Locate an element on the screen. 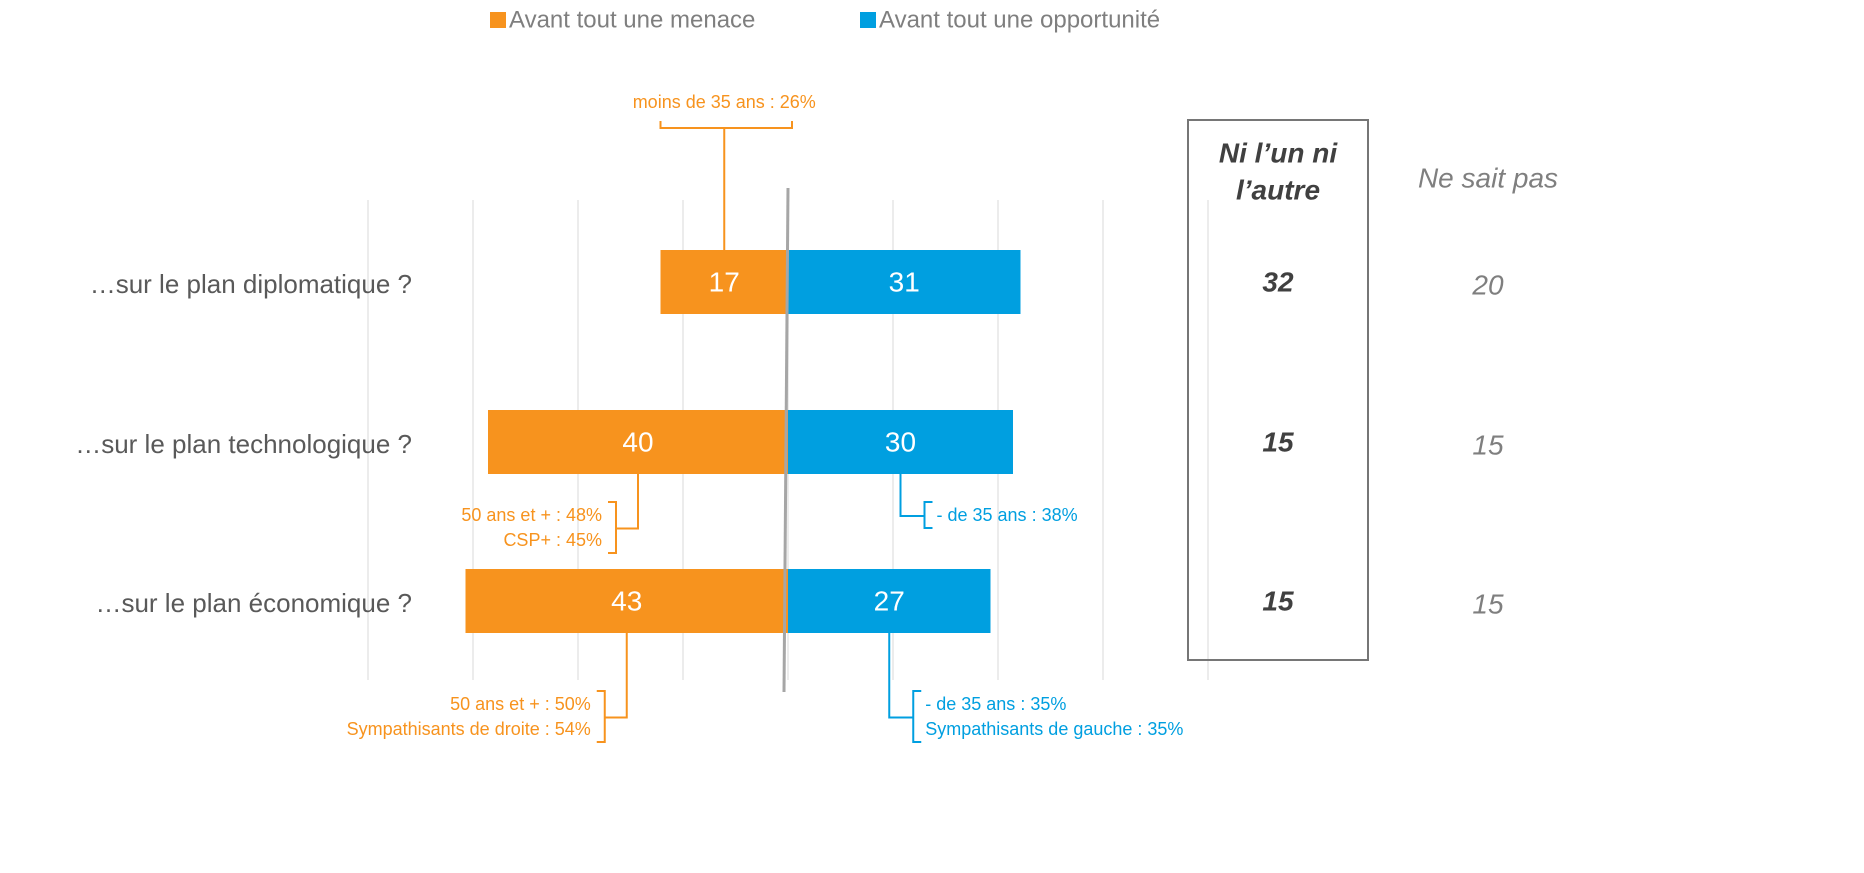 This screenshot has width=1864, height=873. column-header: l’autre is located at coordinates (1278, 189).